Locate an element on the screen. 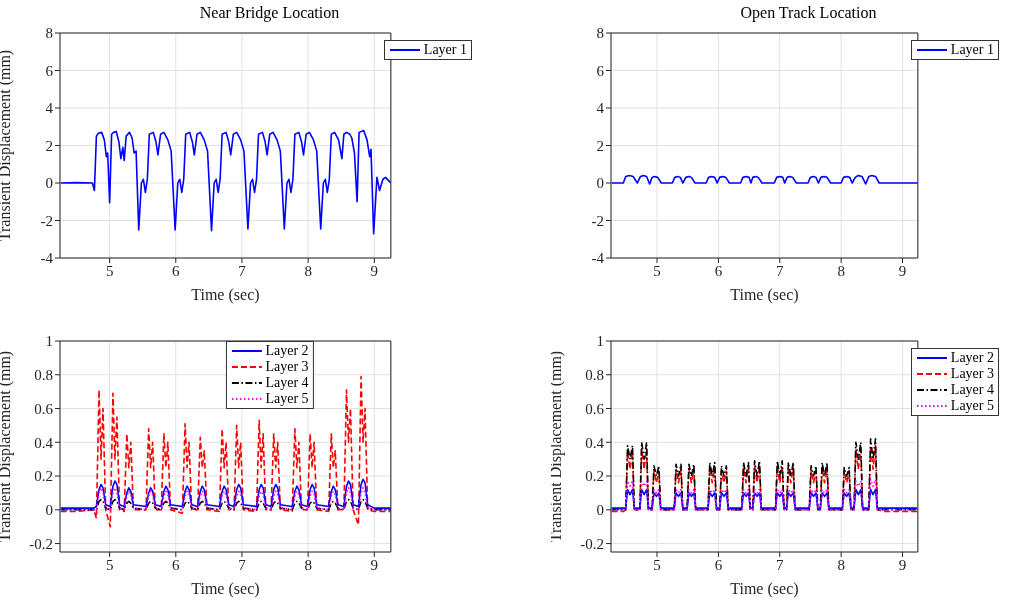 This screenshot has height=610, width=1021. chart-title: Open Track Location is located at coordinates (808, 13).